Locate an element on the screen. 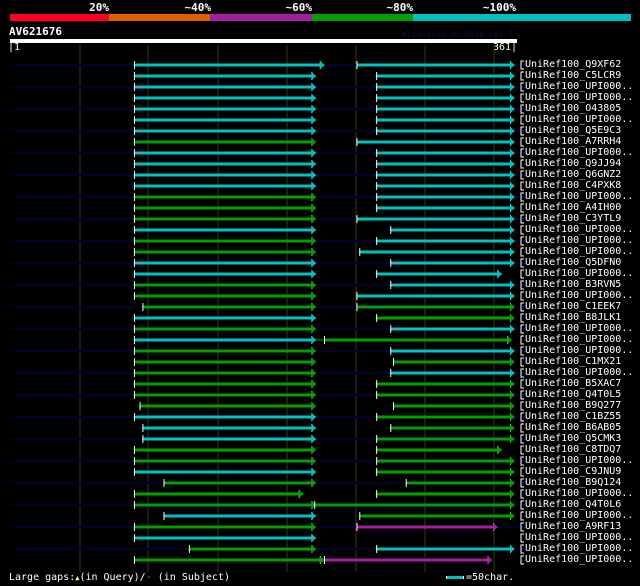 The height and width of the screenshot is (586, 640). hit-label: UniRef100_Q6GNZ2 is located at coordinates (573, 174).